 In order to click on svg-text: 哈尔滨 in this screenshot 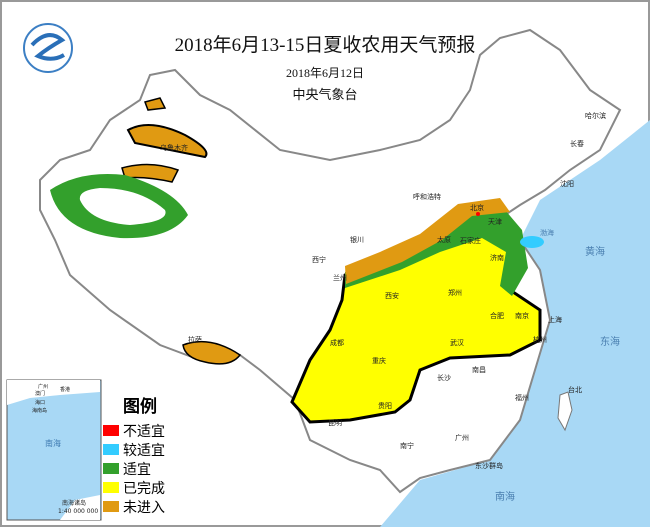, I will do `click(595, 115)`.